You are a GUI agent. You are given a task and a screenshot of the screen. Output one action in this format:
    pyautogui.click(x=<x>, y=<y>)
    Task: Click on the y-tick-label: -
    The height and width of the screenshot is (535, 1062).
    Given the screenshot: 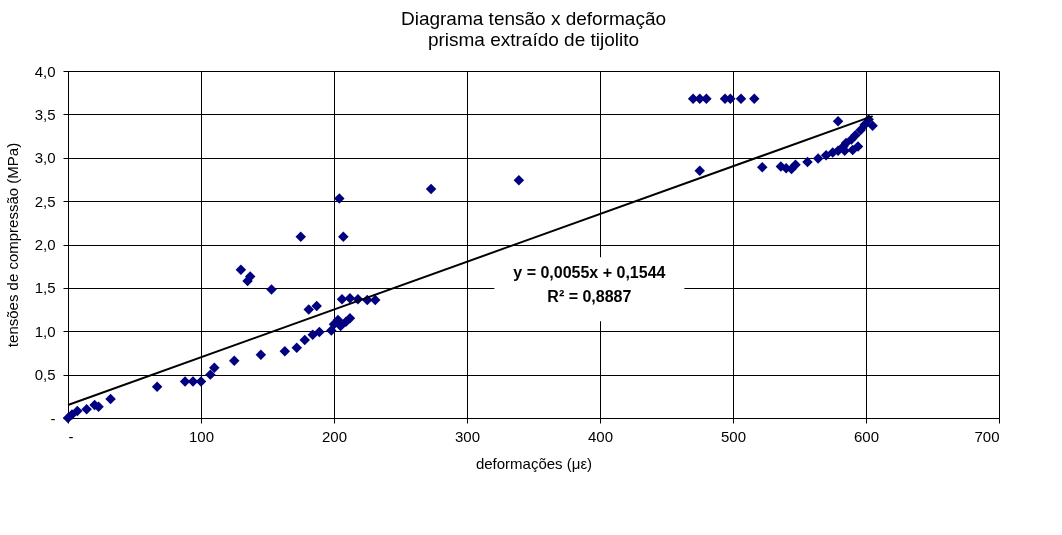 What is the action you would take?
    pyautogui.click(x=53, y=418)
    